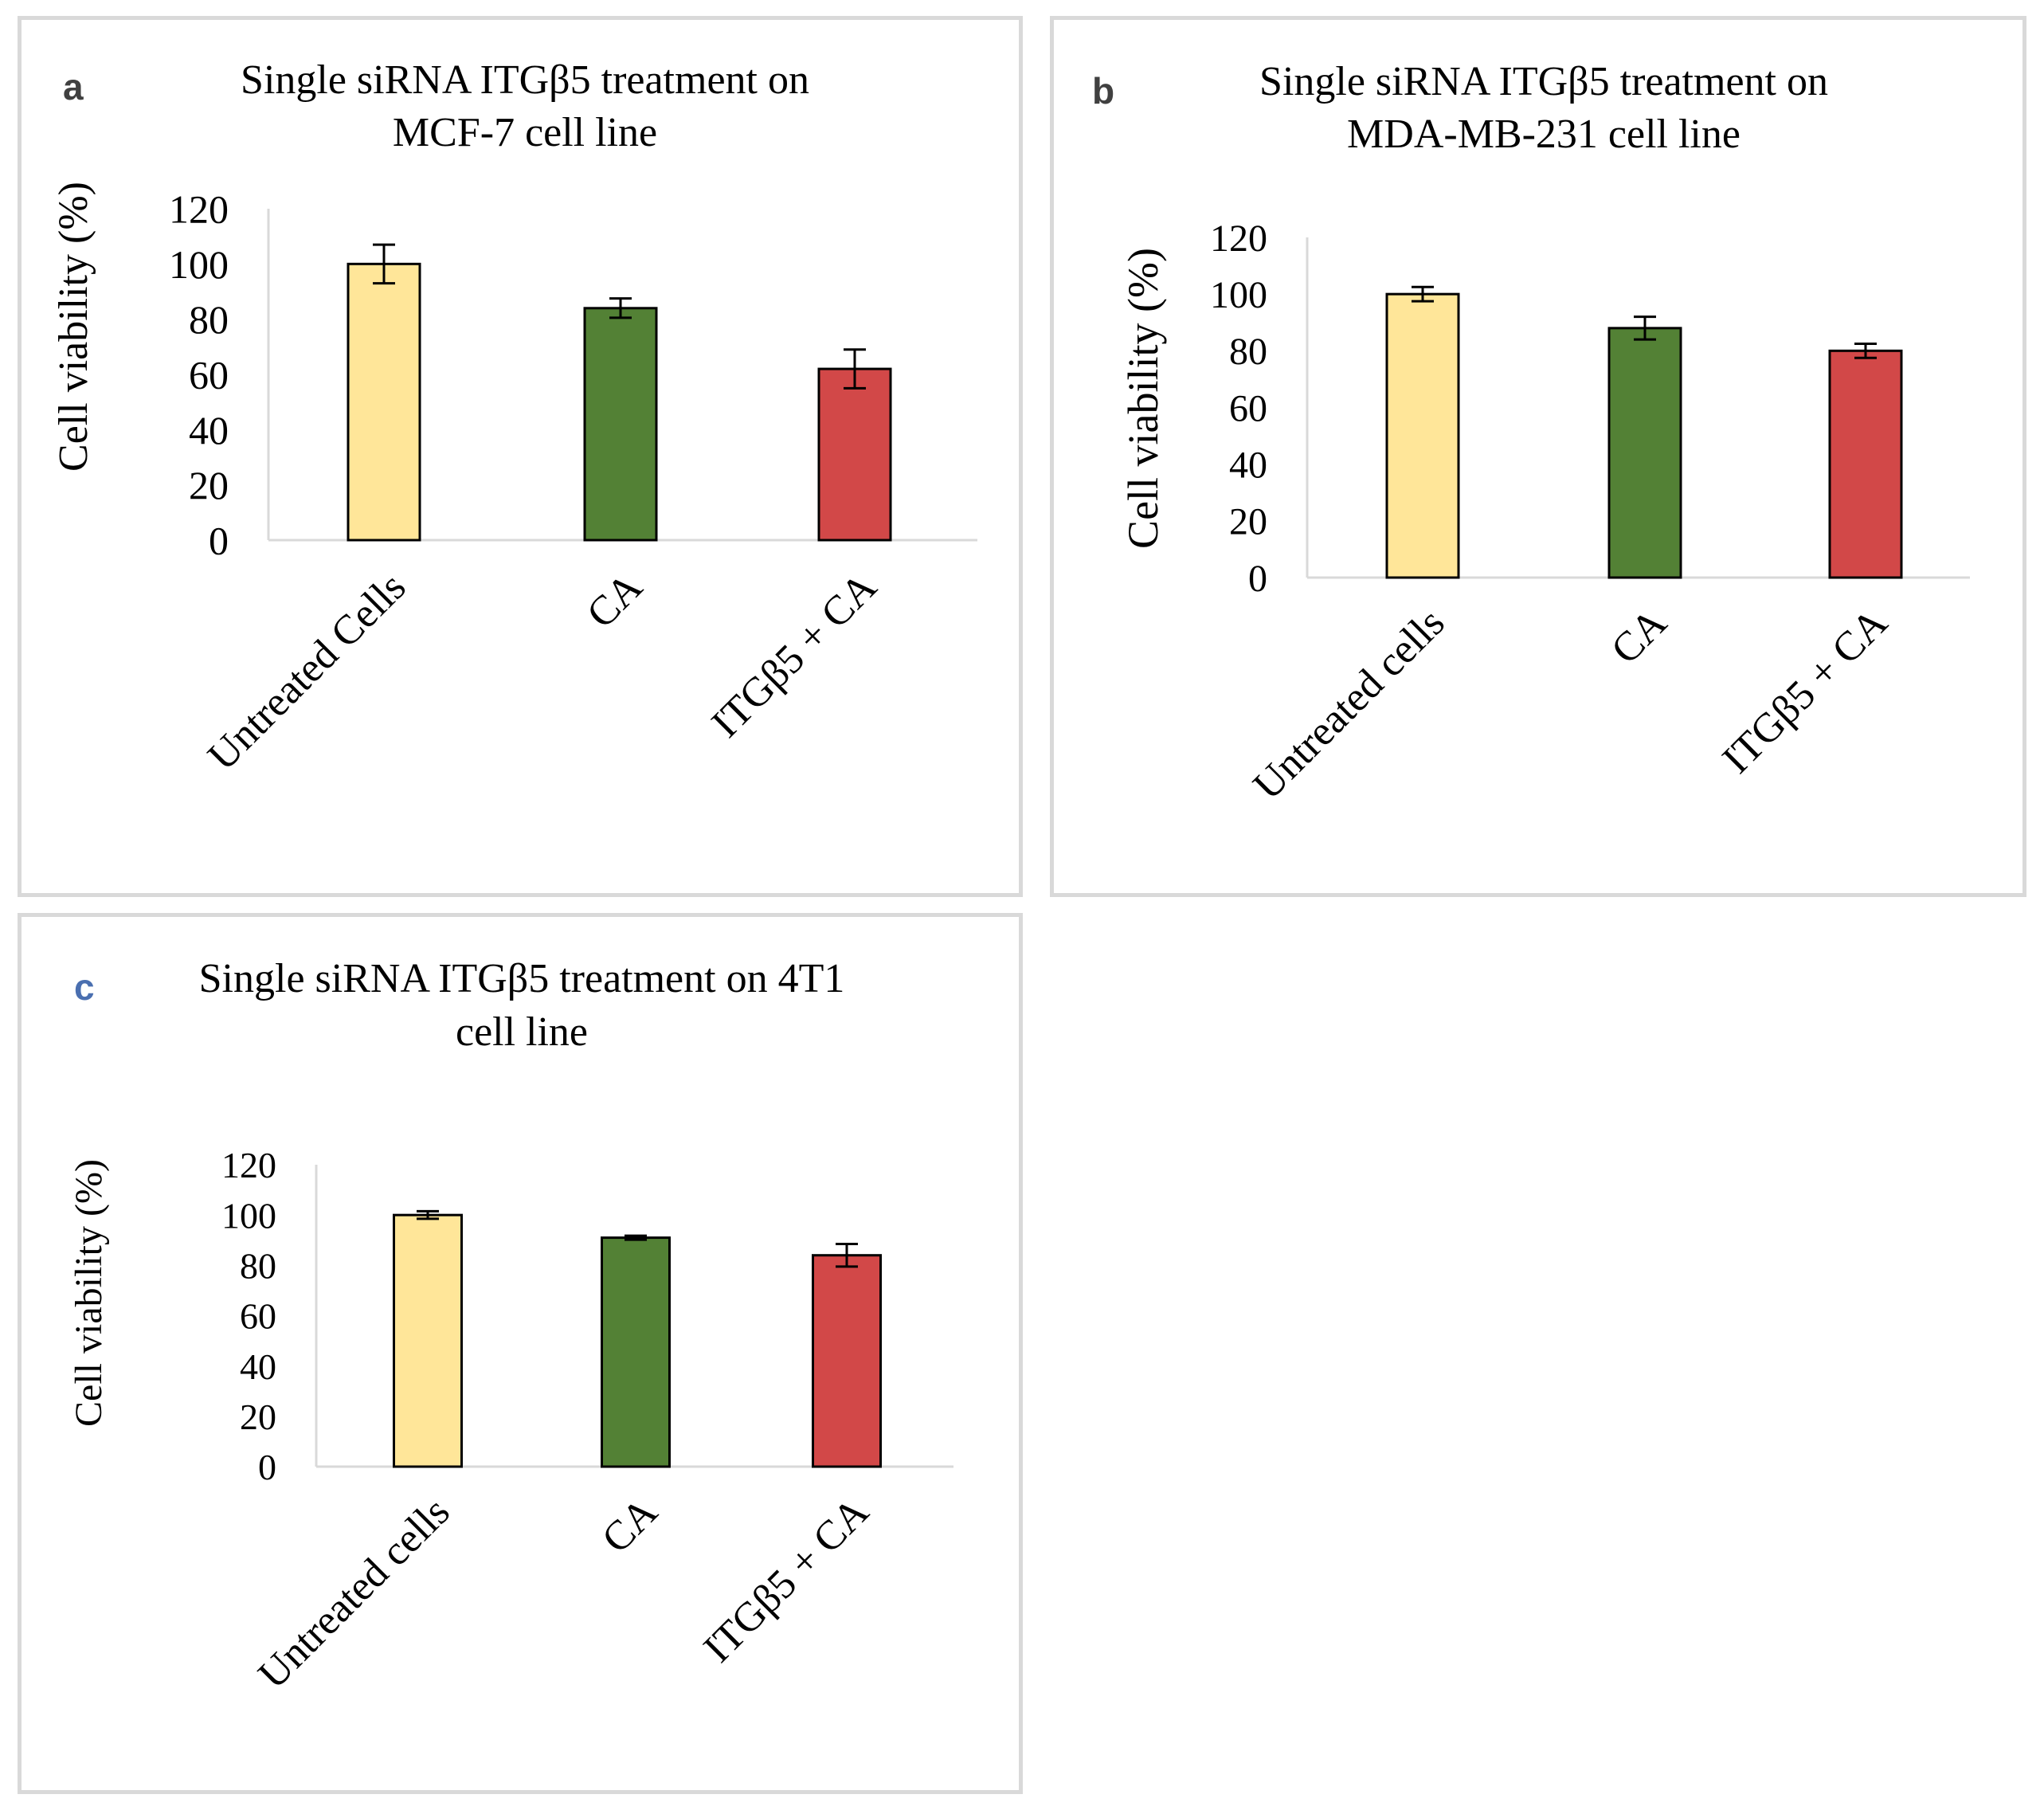 Image resolution: width=2044 pixels, height=1810 pixels. Describe the element at coordinates (1103, 91) in the screenshot. I see `panel-letter-b: b` at that location.